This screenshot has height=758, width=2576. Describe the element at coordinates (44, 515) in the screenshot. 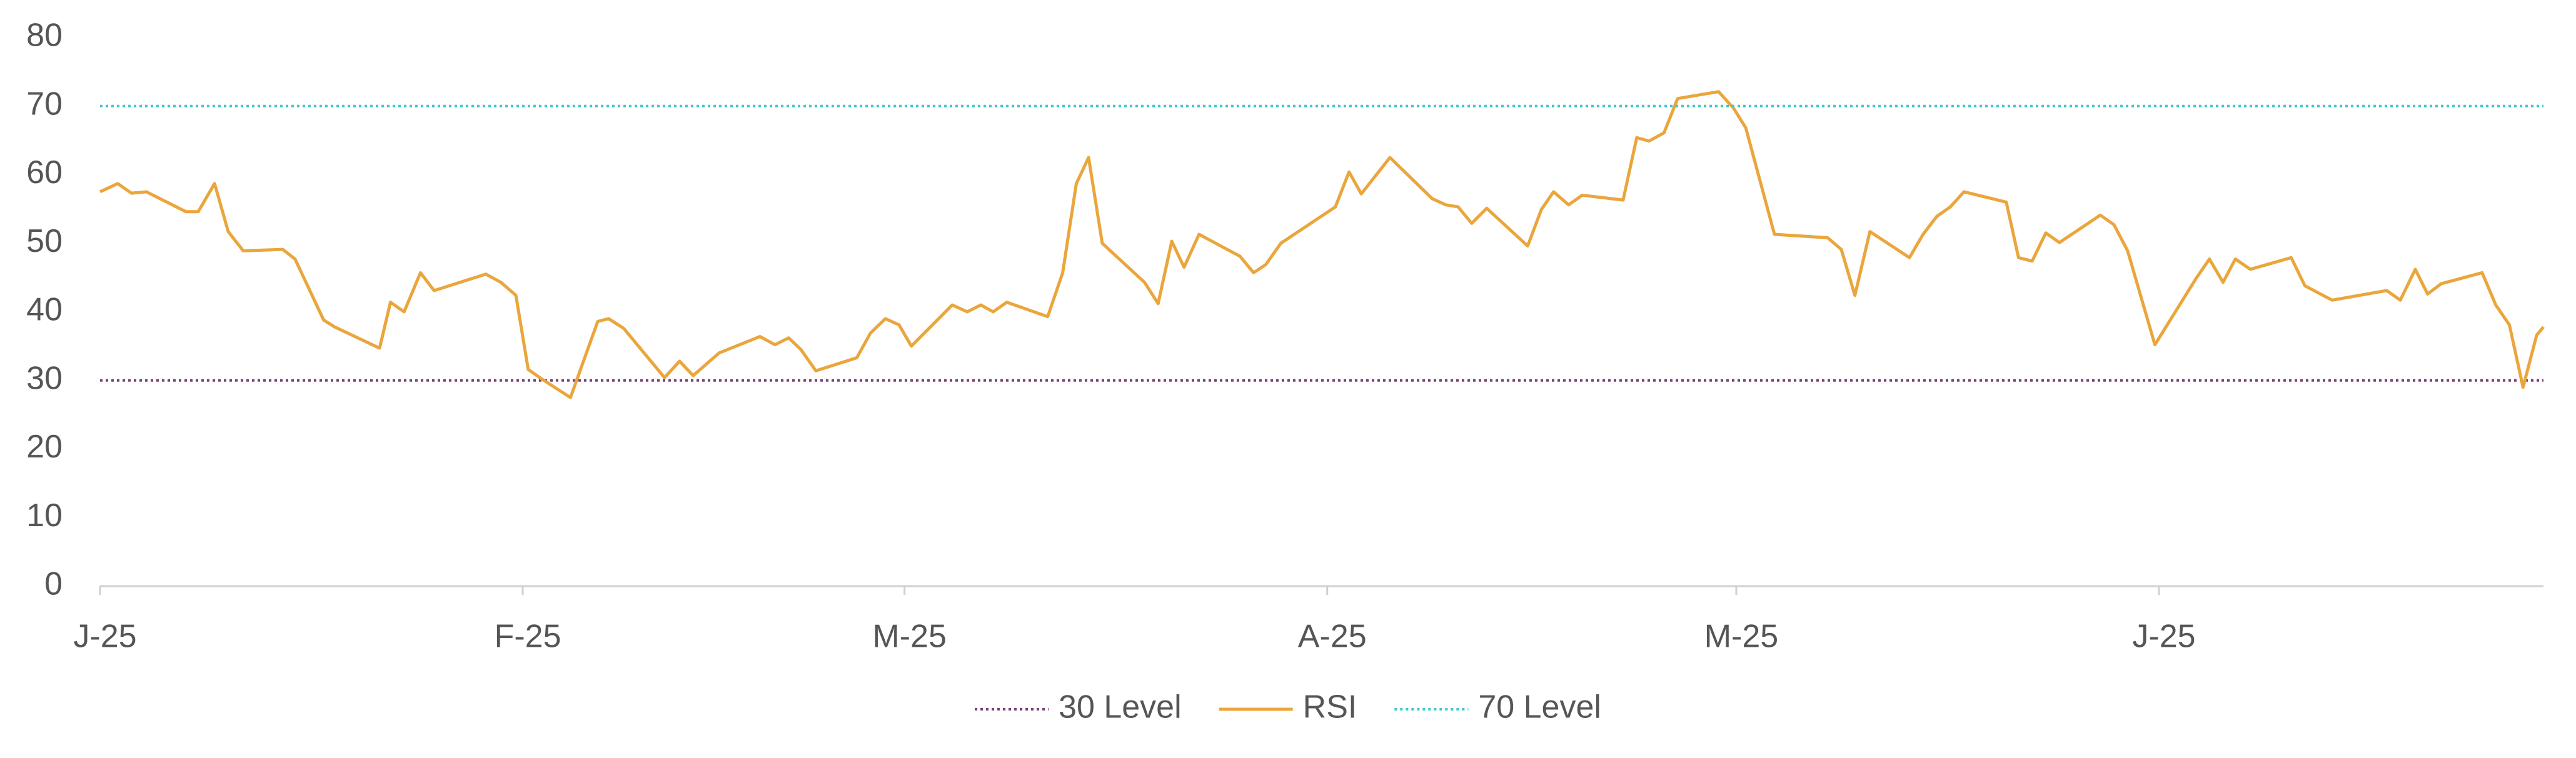

I see `y-tick-label: 10` at that location.